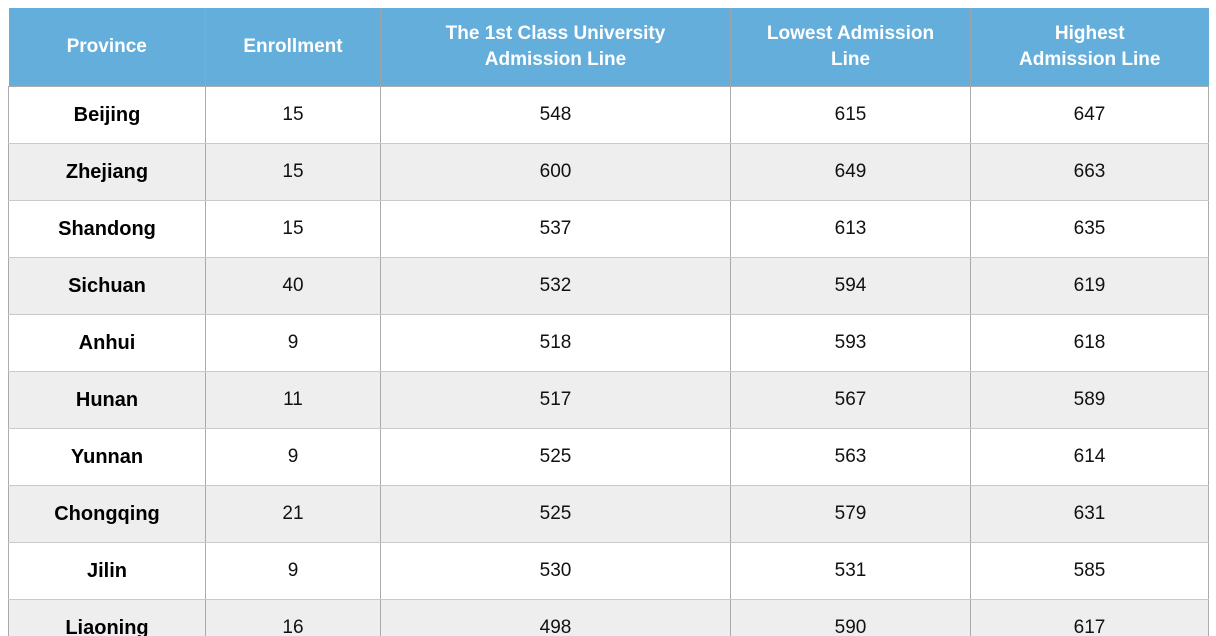 This screenshot has height=636, width=1216. What do you see at coordinates (107, 514) in the screenshot?
I see `province-cell: Chongqing` at bounding box center [107, 514].